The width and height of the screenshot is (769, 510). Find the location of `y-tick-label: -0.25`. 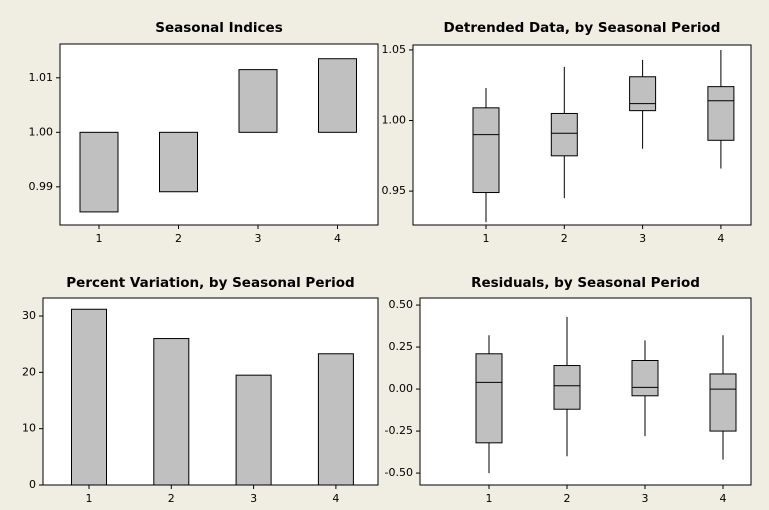

y-tick-label: -0.25 is located at coordinates (399, 430).